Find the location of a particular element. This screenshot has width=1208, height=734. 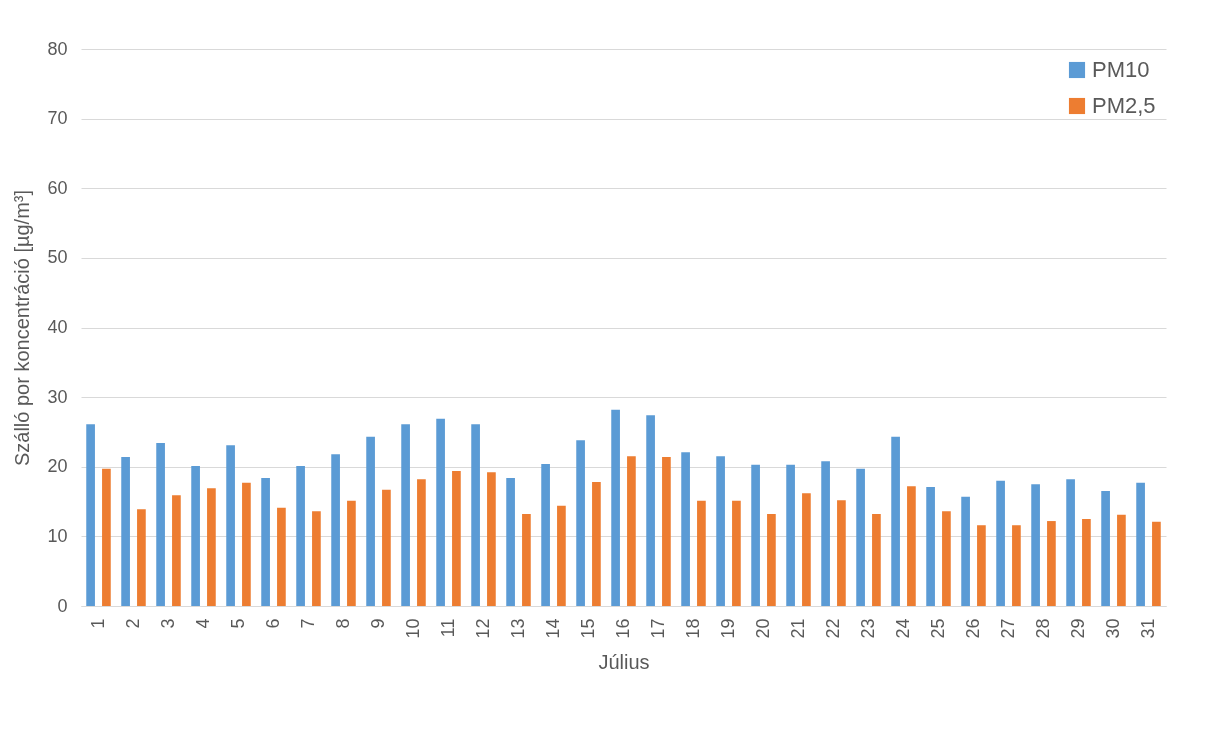

x-tick-label: 27 is located at coordinates (1007, 628).